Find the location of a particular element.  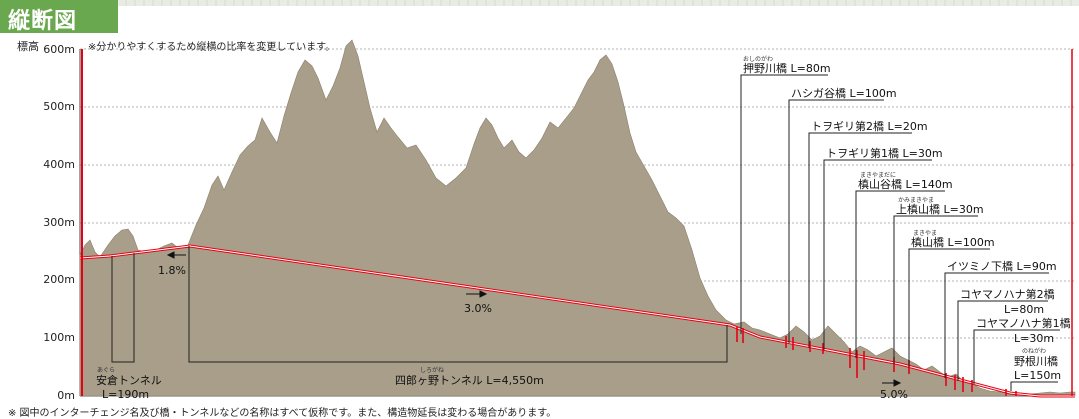

bridge-label-hashigadani: ハシガ谷橋 L=100m is located at coordinates (844, 93).